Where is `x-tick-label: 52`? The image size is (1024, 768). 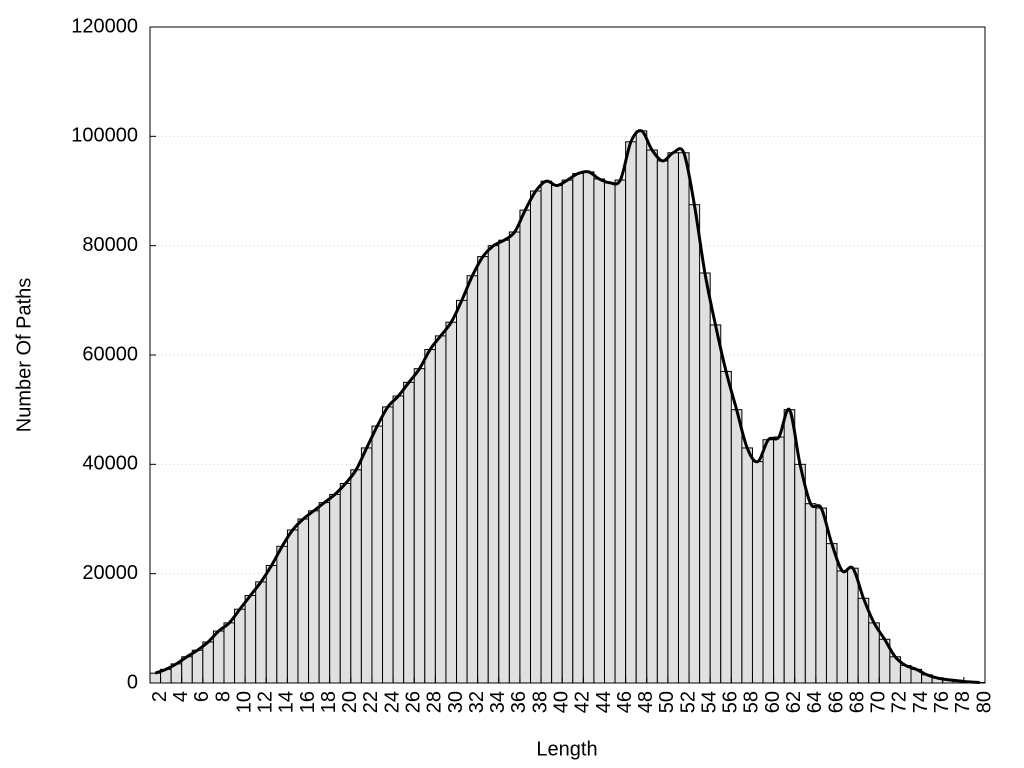
x-tick-label: 52 is located at coordinates (688, 702).